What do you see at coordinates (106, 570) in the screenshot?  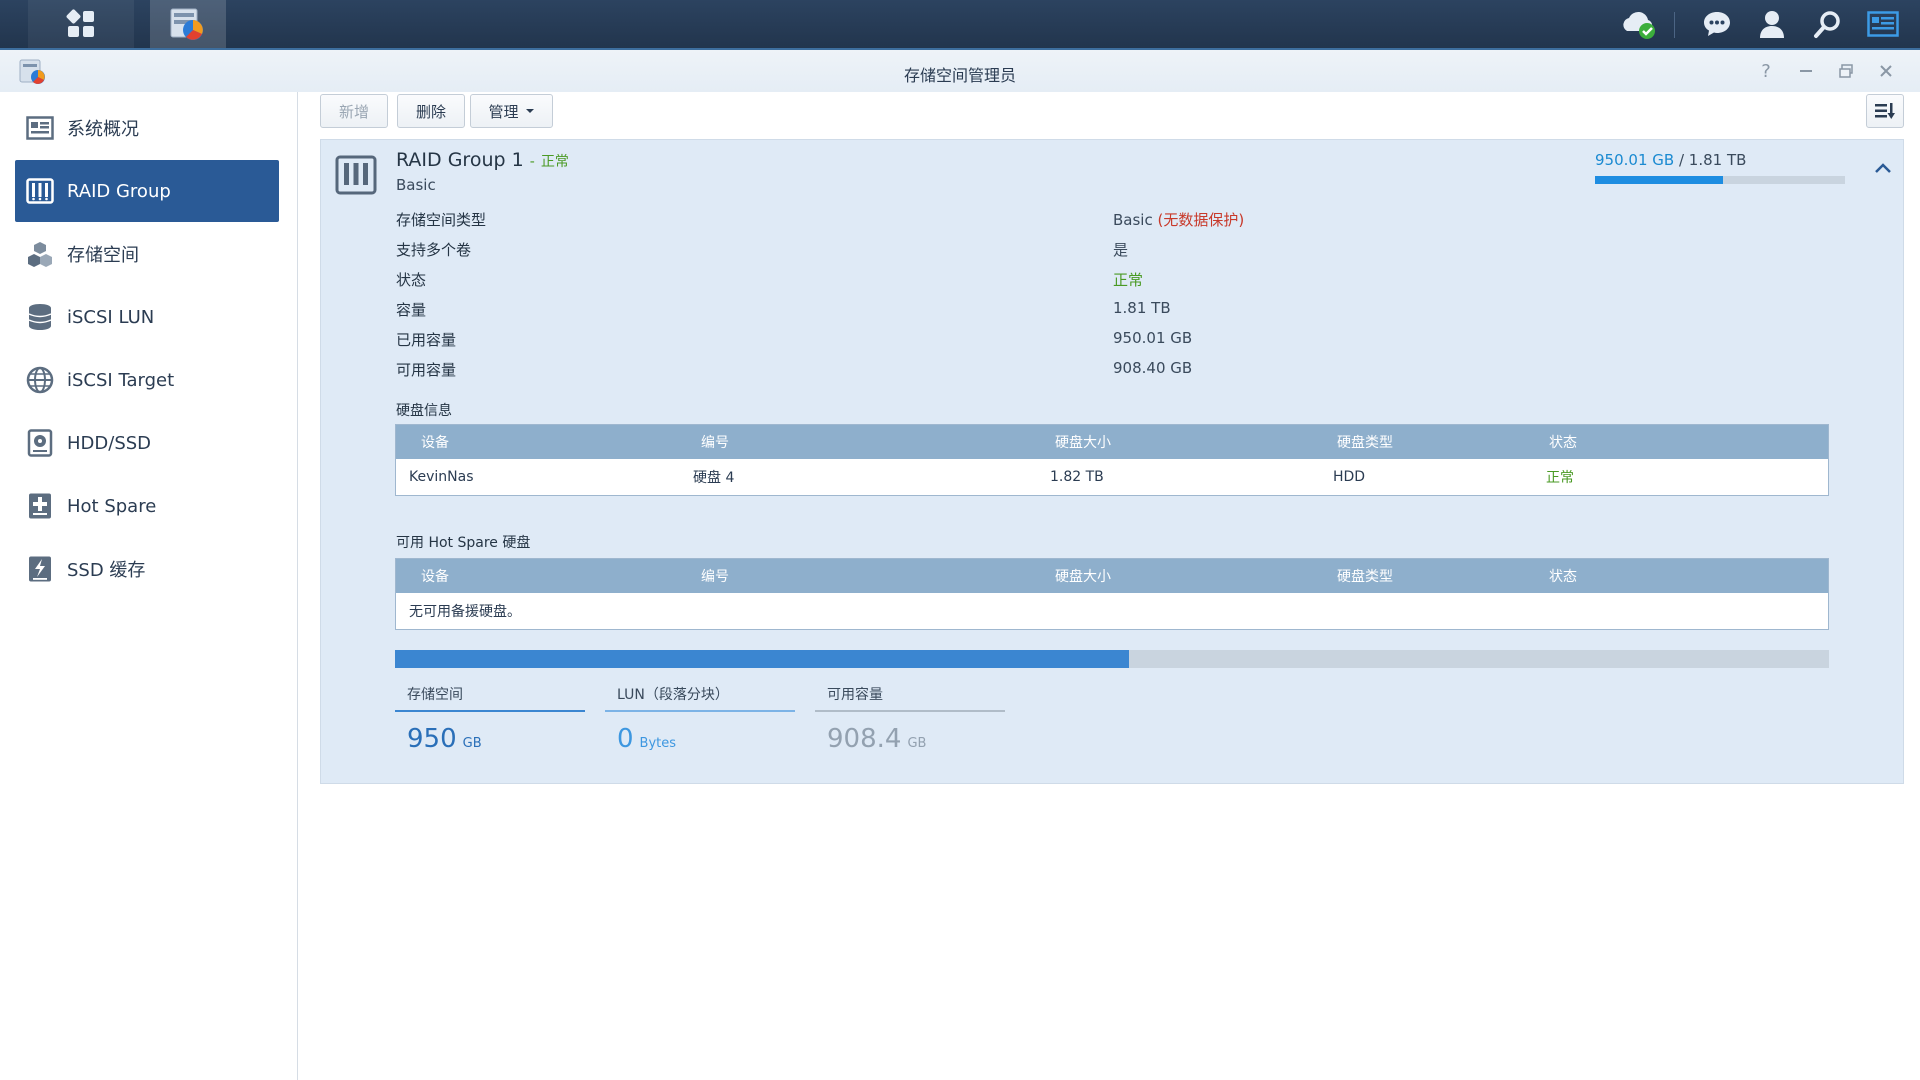 I see `sidebar-item-label: SSD 缓存` at bounding box center [106, 570].